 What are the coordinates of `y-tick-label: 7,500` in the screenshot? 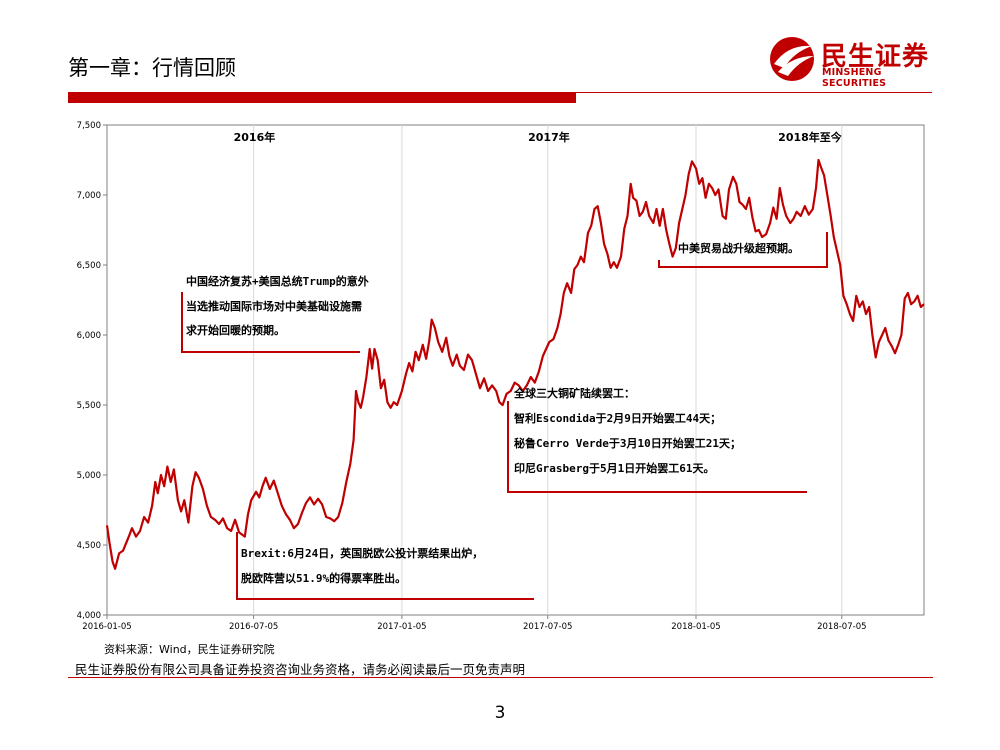 It's located at (89, 126).